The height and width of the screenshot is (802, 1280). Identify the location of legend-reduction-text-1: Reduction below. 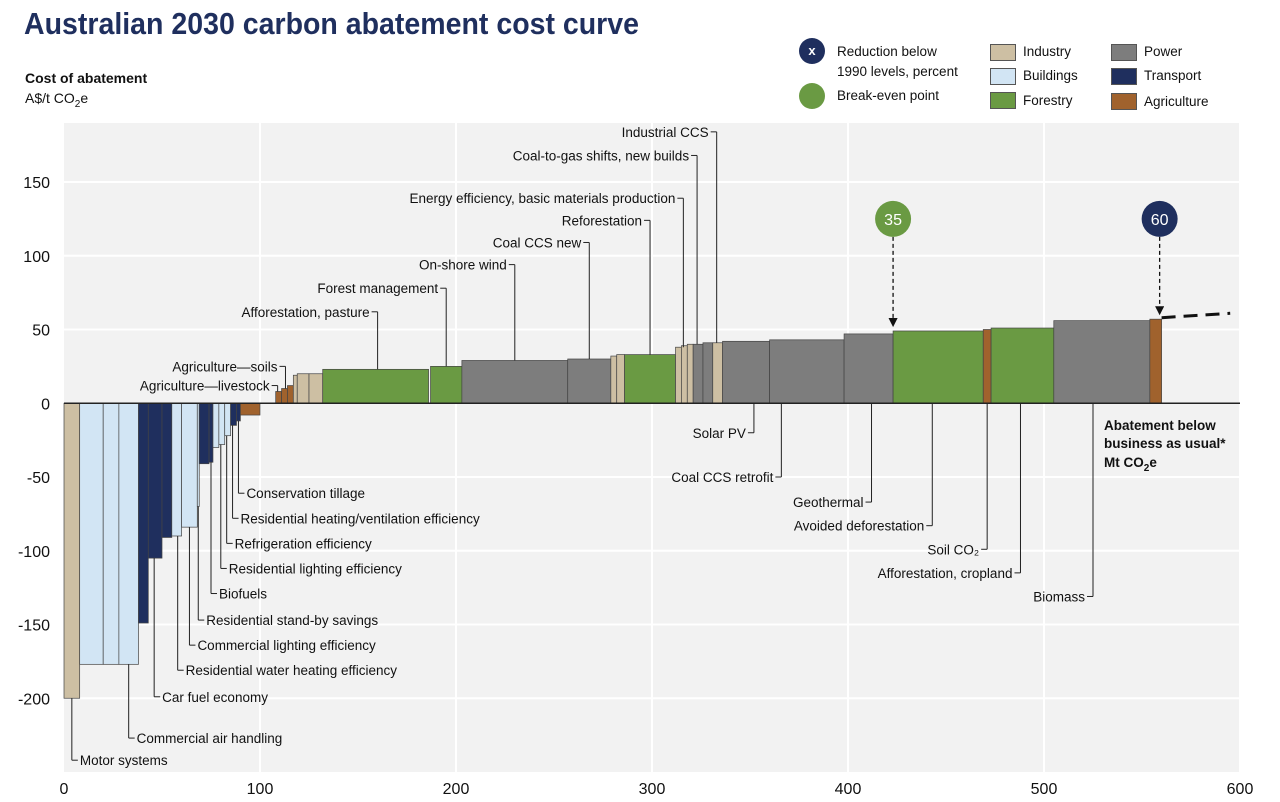
(887, 51).